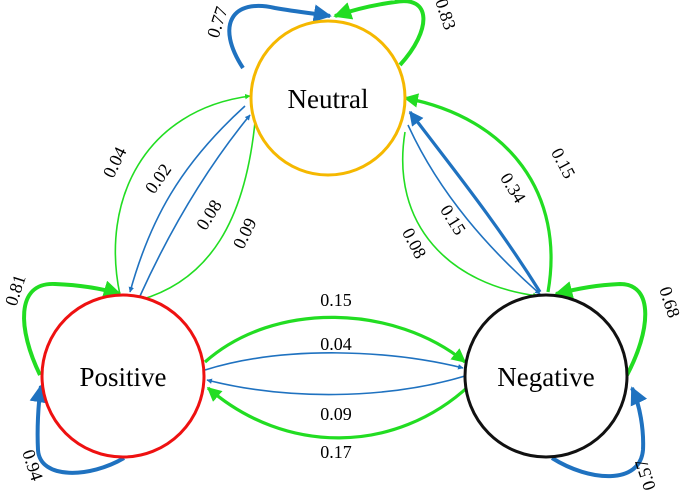 The width and height of the screenshot is (680, 500). What do you see at coordinates (336, 344) in the screenshot?
I see `edge-label-positive-to-negative-blue: 0.04` at bounding box center [336, 344].